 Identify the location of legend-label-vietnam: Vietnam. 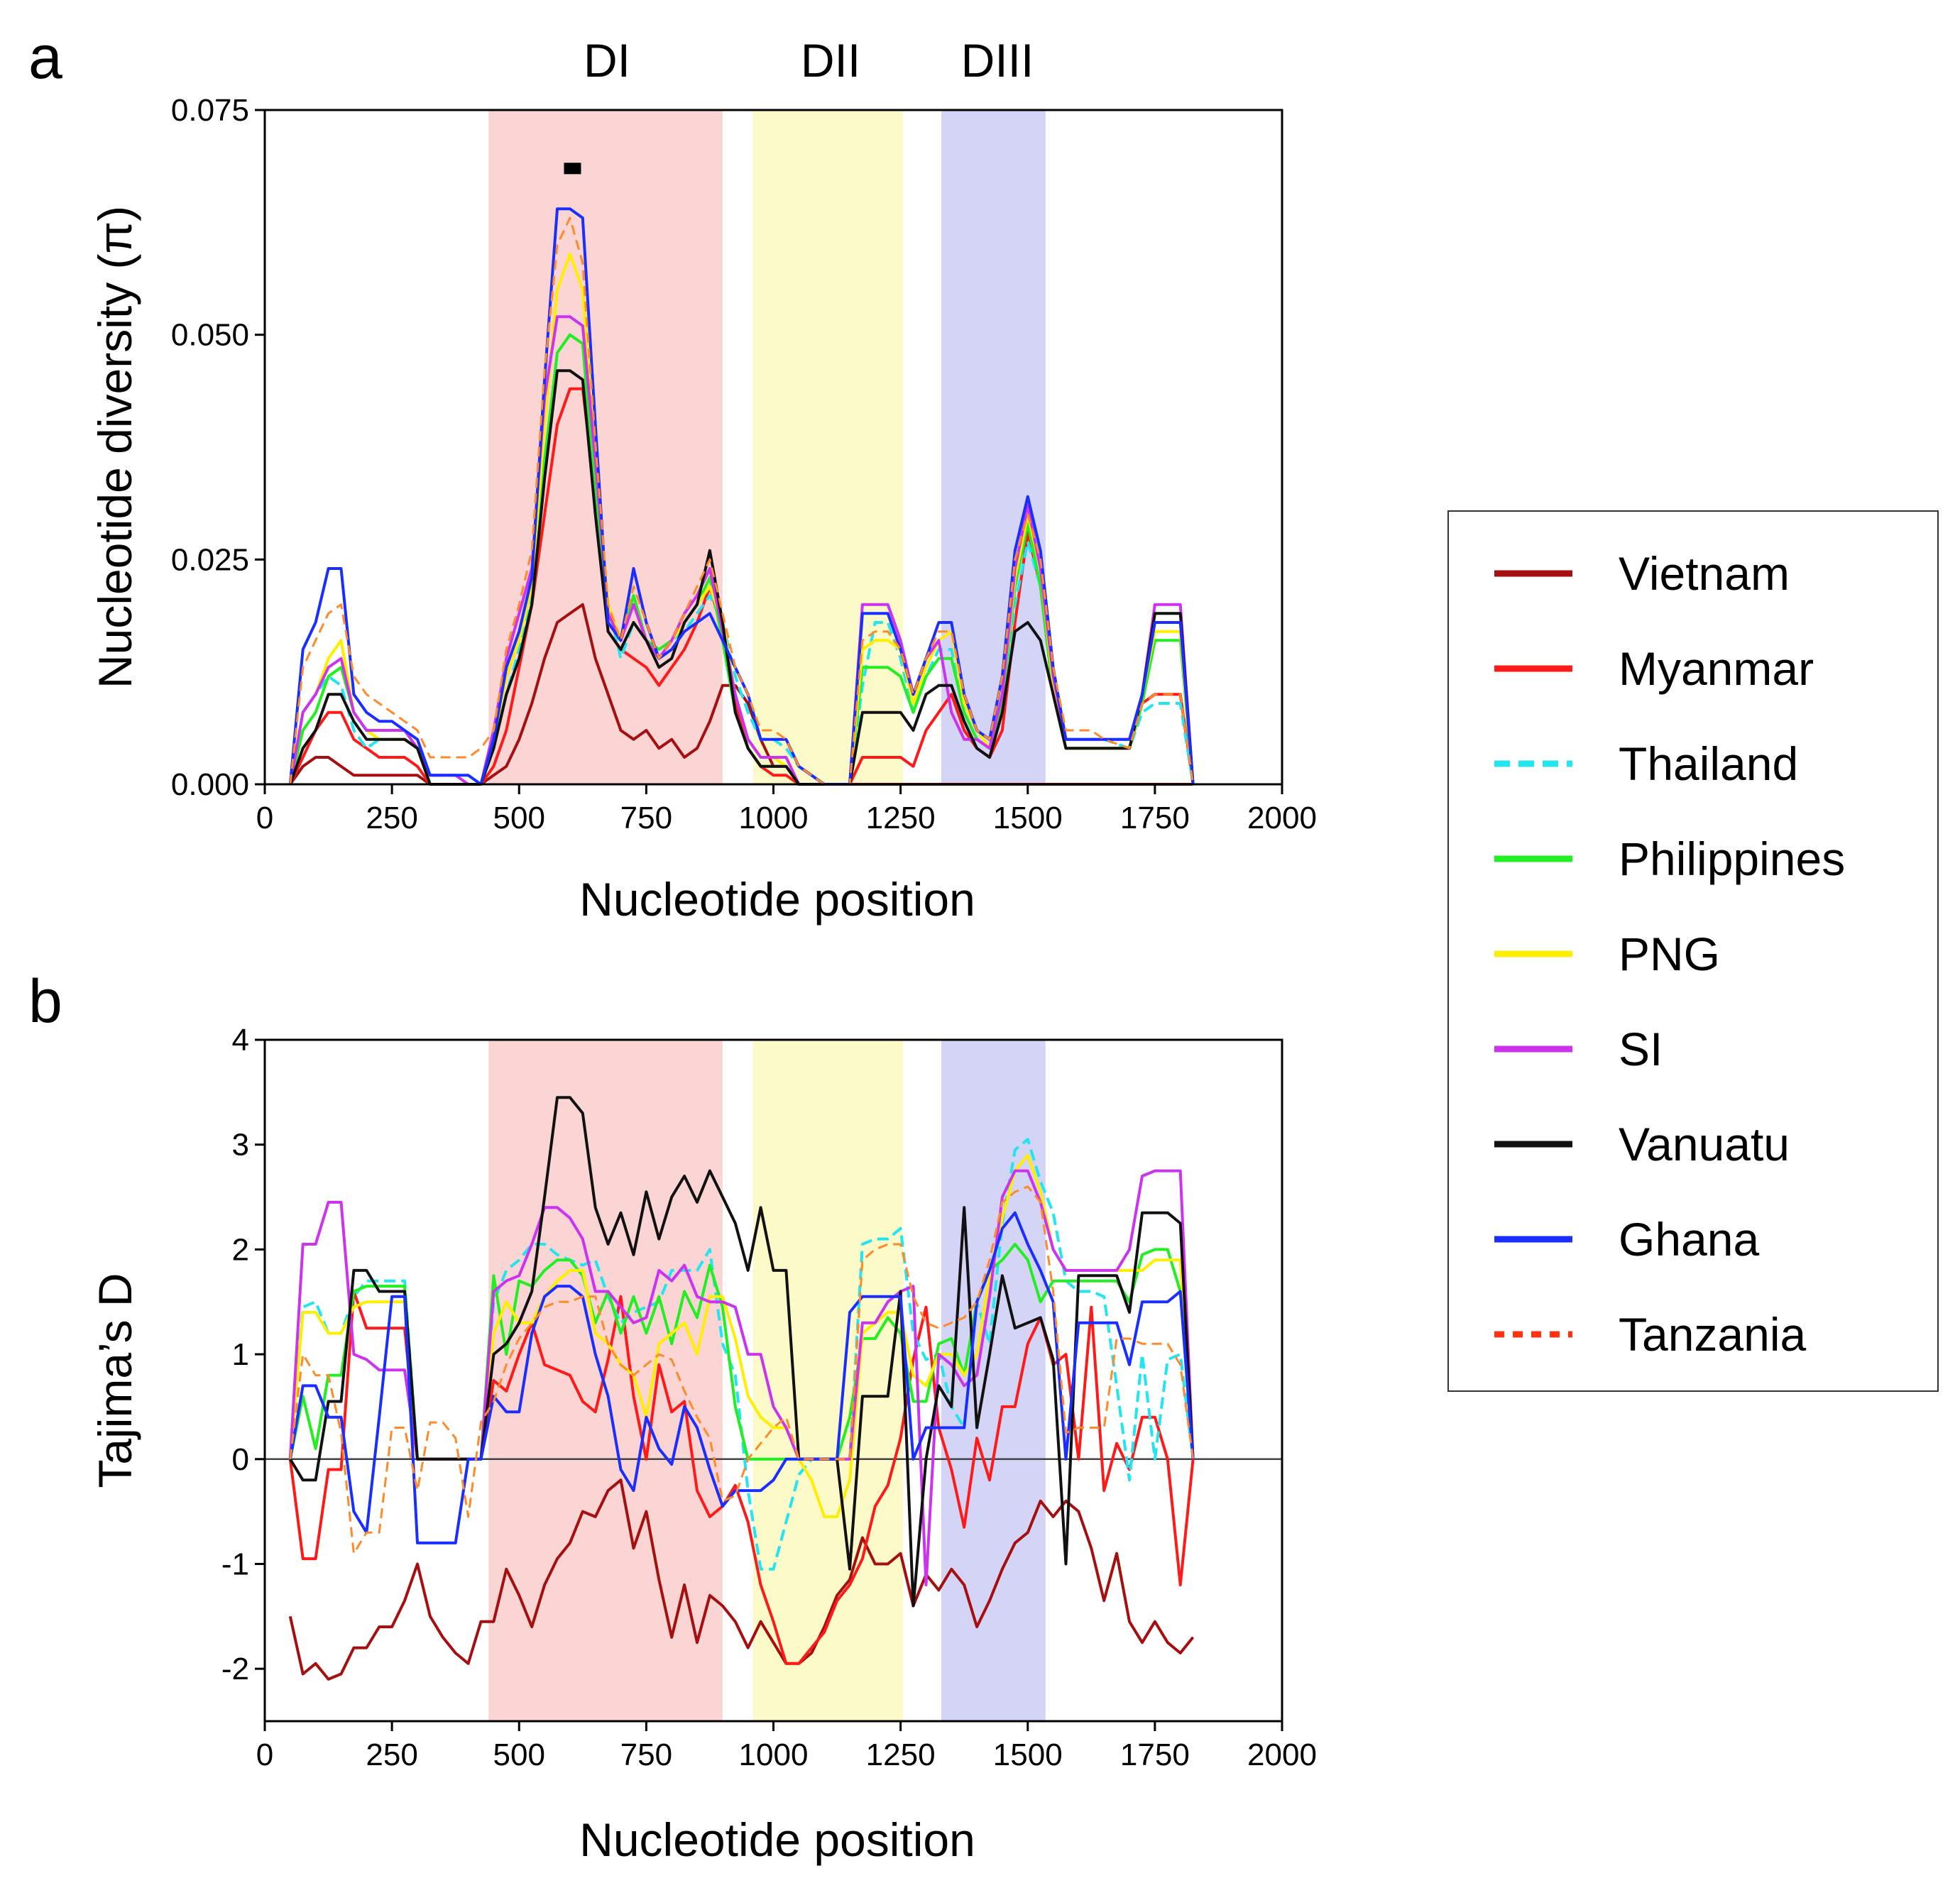
(1705, 573).